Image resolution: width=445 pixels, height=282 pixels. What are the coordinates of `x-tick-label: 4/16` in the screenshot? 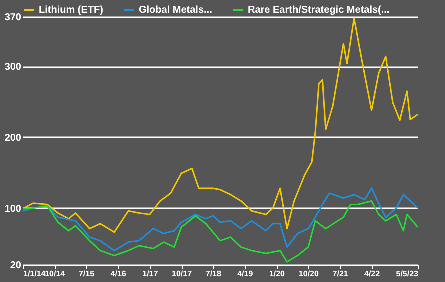 It's located at (118, 274).